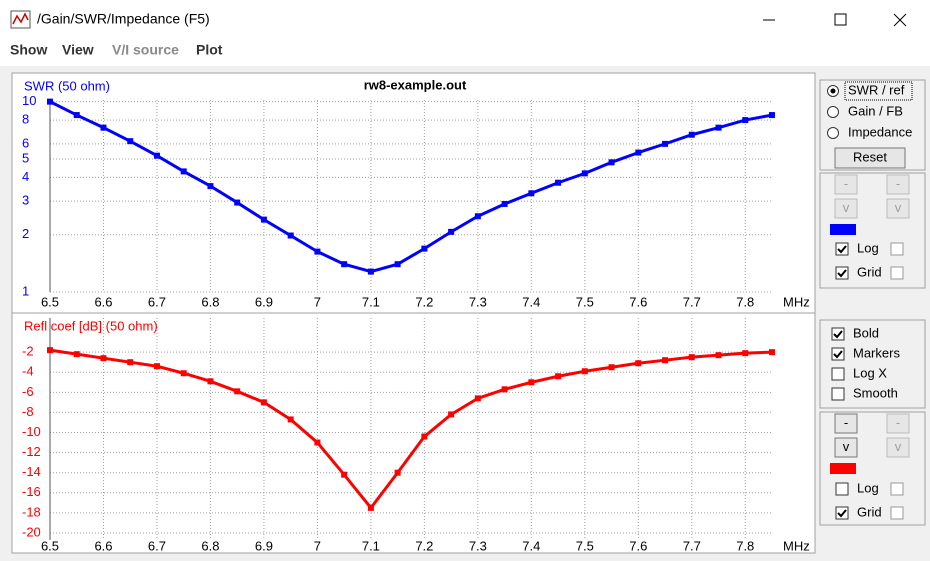 The width and height of the screenshot is (930, 561). Describe the element at coordinates (25, 200) in the screenshot. I see `y-tick-label: 3` at that location.